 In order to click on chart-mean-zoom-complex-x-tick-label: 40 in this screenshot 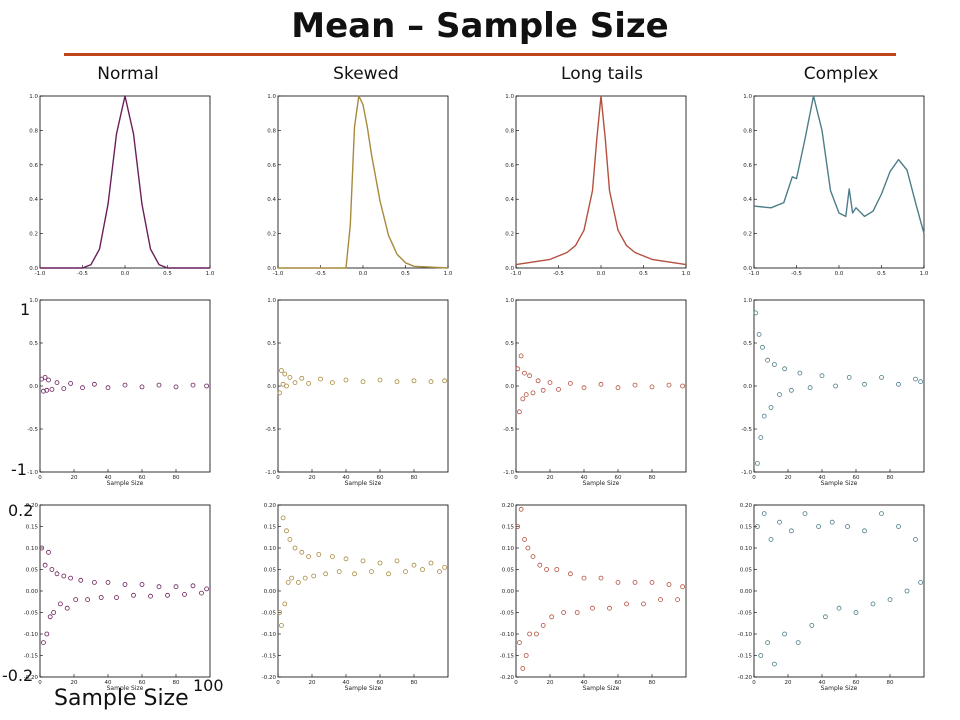, I will do `click(822, 683)`.